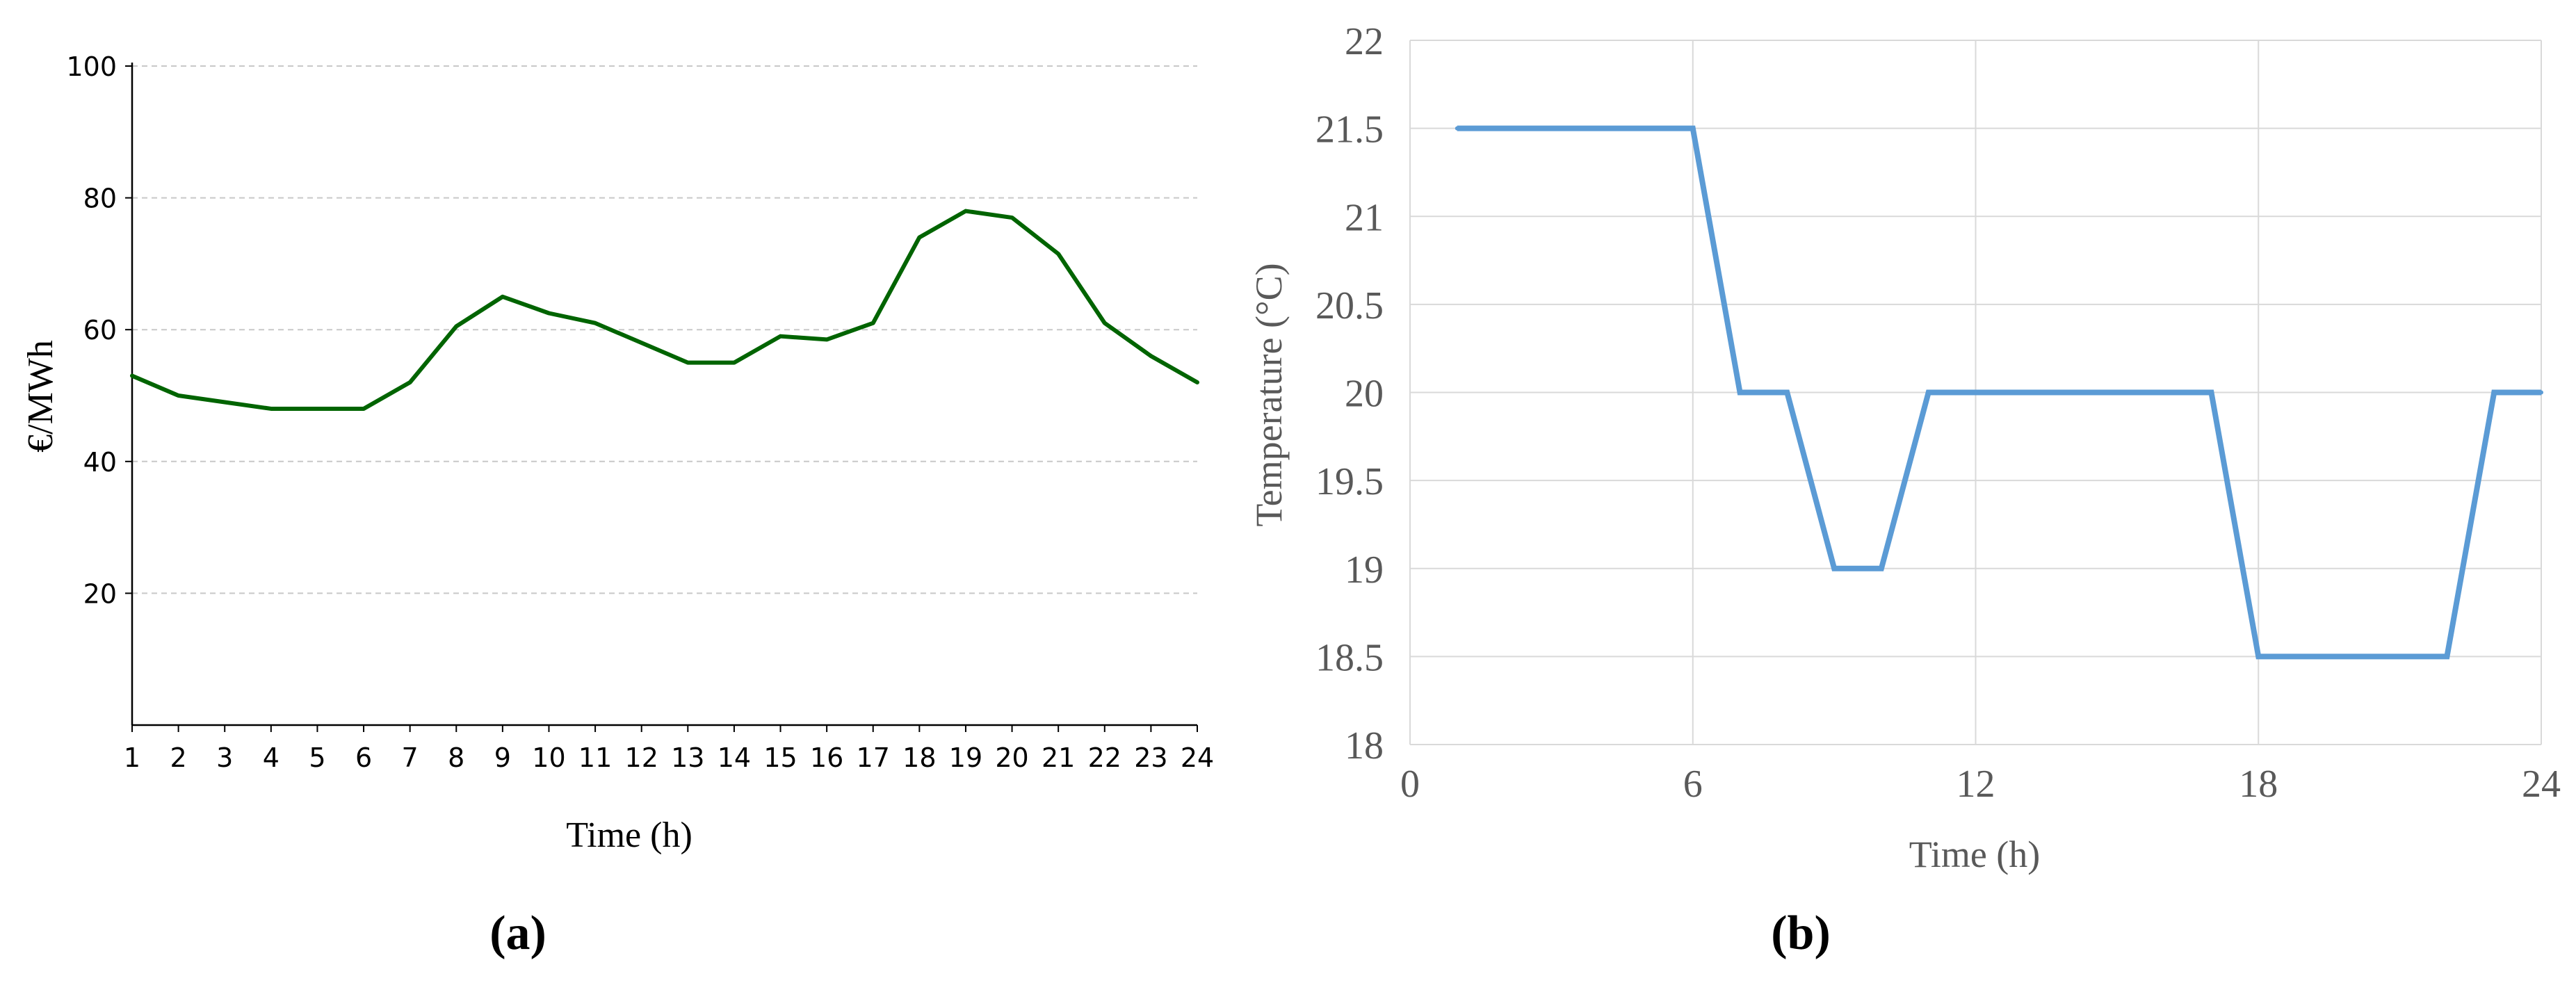  I want to click on chart-a-xlabel: Time (h), so click(629, 835).